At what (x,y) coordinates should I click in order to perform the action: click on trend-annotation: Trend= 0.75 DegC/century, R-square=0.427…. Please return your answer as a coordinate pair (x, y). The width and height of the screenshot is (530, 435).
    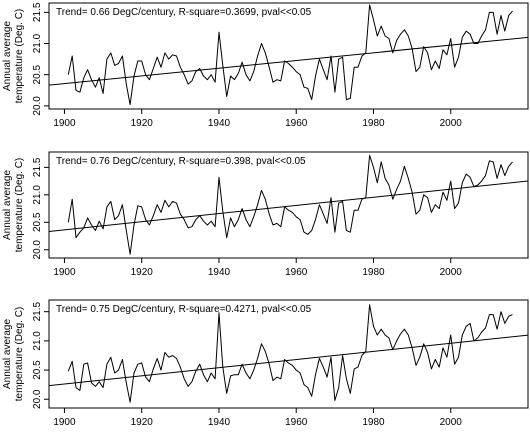
    Looking at the image, I should click on (184, 309).